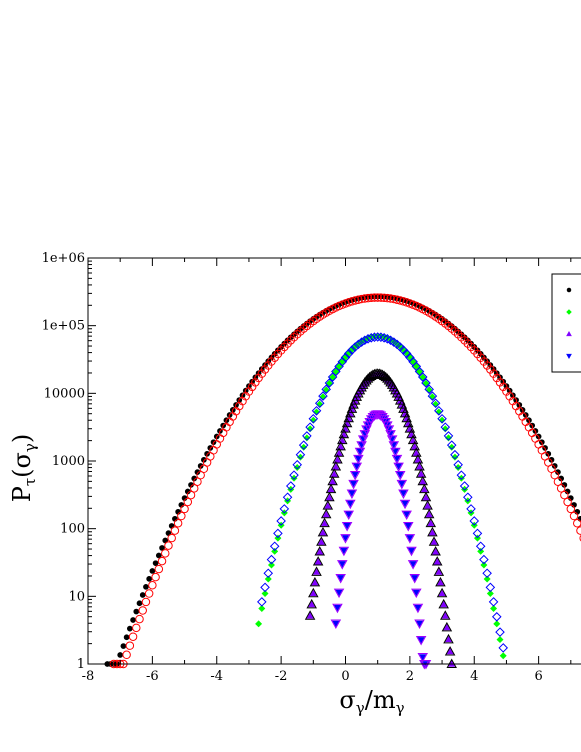 The width and height of the screenshot is (581, 752). Describe the element at coordinates (76, 596) in the screenshot. I see `y-tick-label: 10` at that location.